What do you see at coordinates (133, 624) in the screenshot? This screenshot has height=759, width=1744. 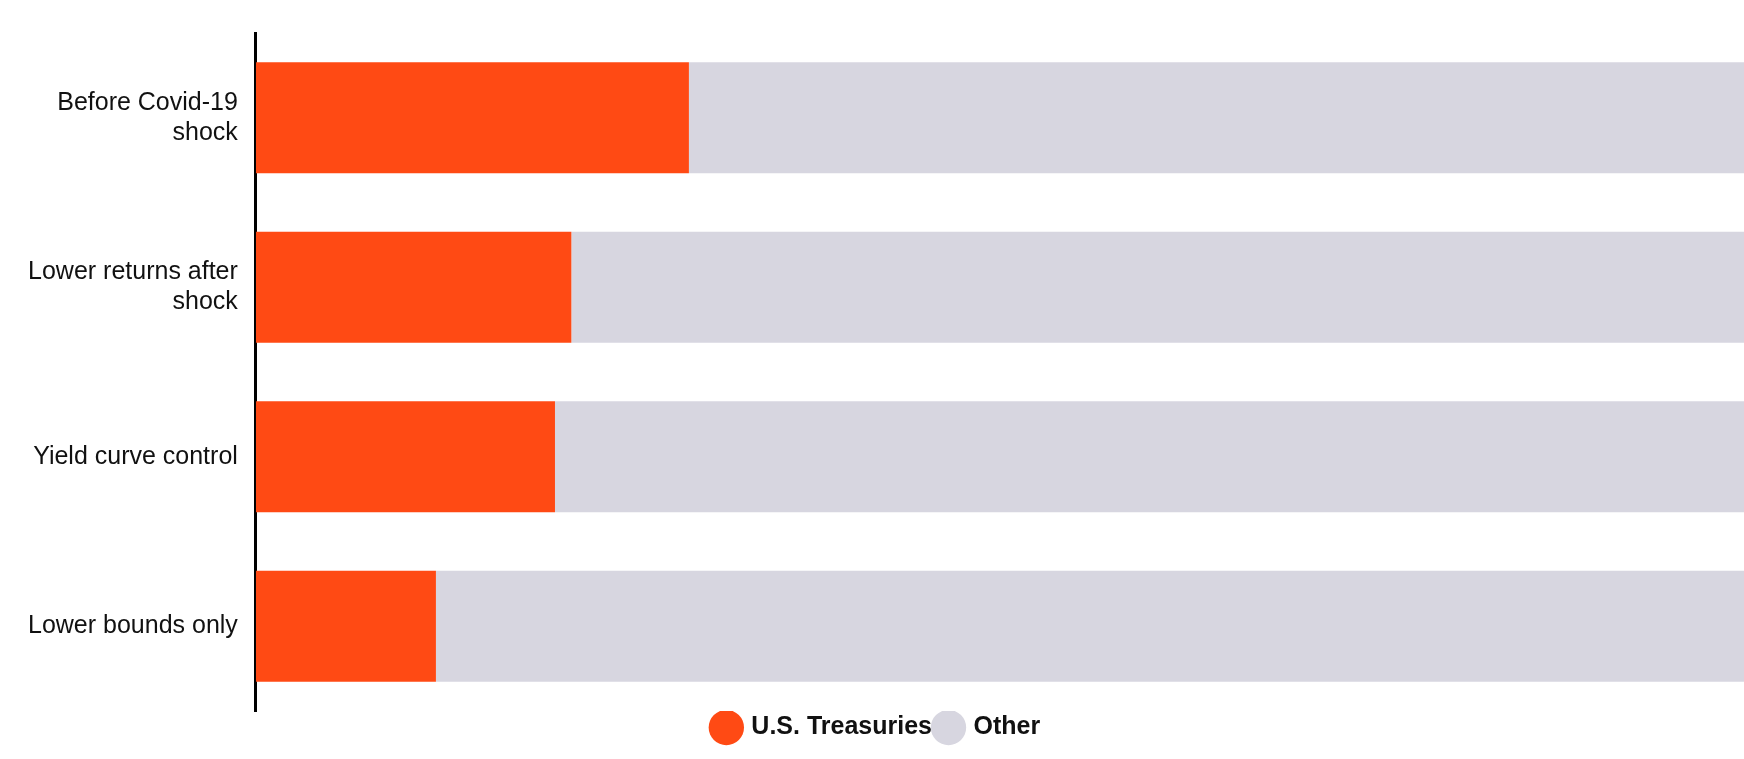 I see `y-tick-label: Lower bounds only` at bounding box center [133, 624].